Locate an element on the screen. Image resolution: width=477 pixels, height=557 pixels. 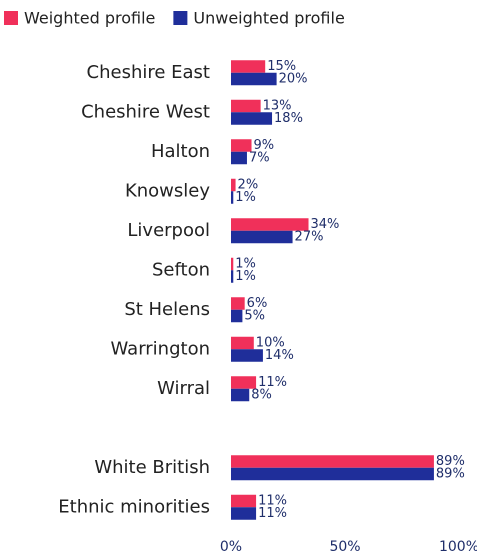
value-label: 20% is located at coordinates (293, 79).